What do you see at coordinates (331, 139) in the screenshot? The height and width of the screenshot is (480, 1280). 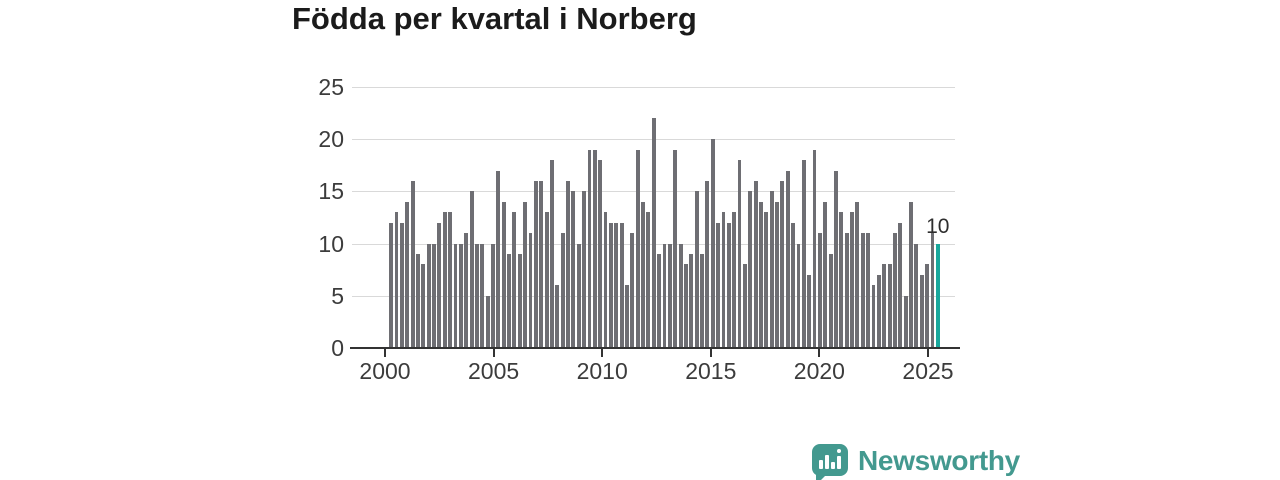 I see `y-axis-tick-label: 20` at bounding box center [331, 139].